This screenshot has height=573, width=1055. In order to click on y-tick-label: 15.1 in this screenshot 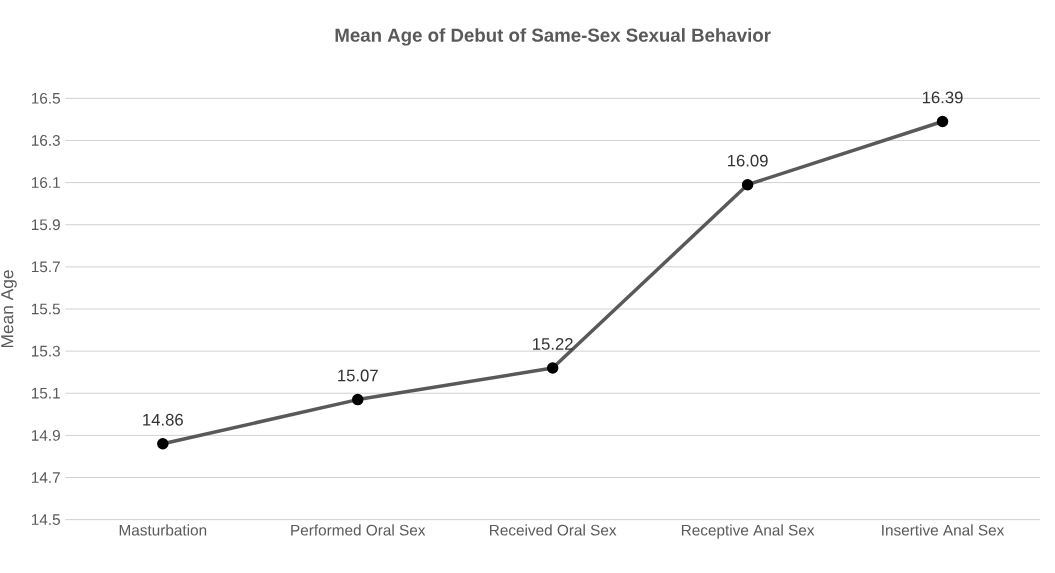, I will do `click(45, 393)`.